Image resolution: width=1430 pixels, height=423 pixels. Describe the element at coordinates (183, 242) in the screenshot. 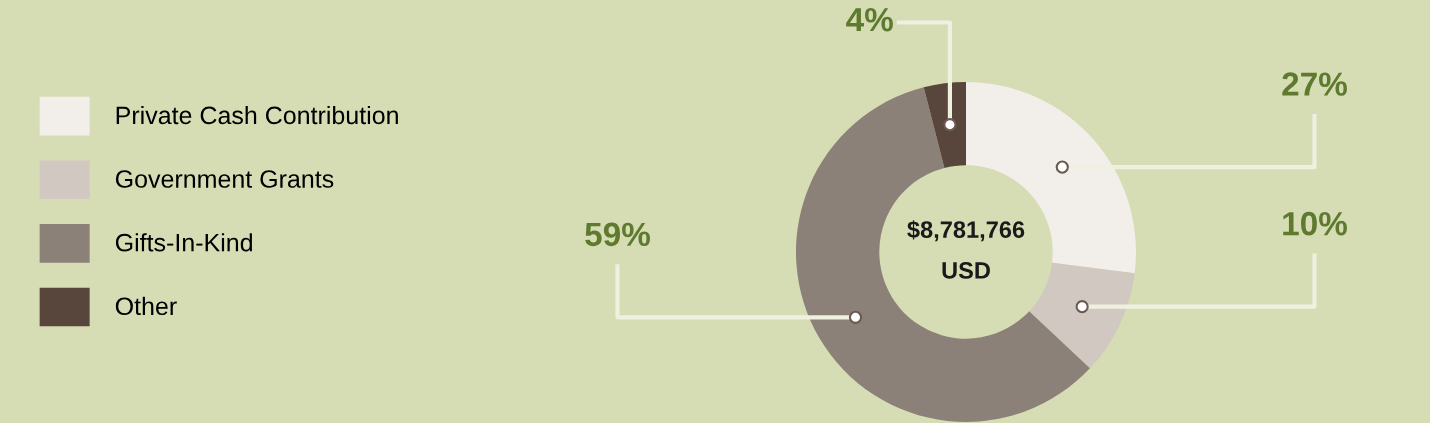

I see `legend-label: Gifts-In-Kind` at that location.